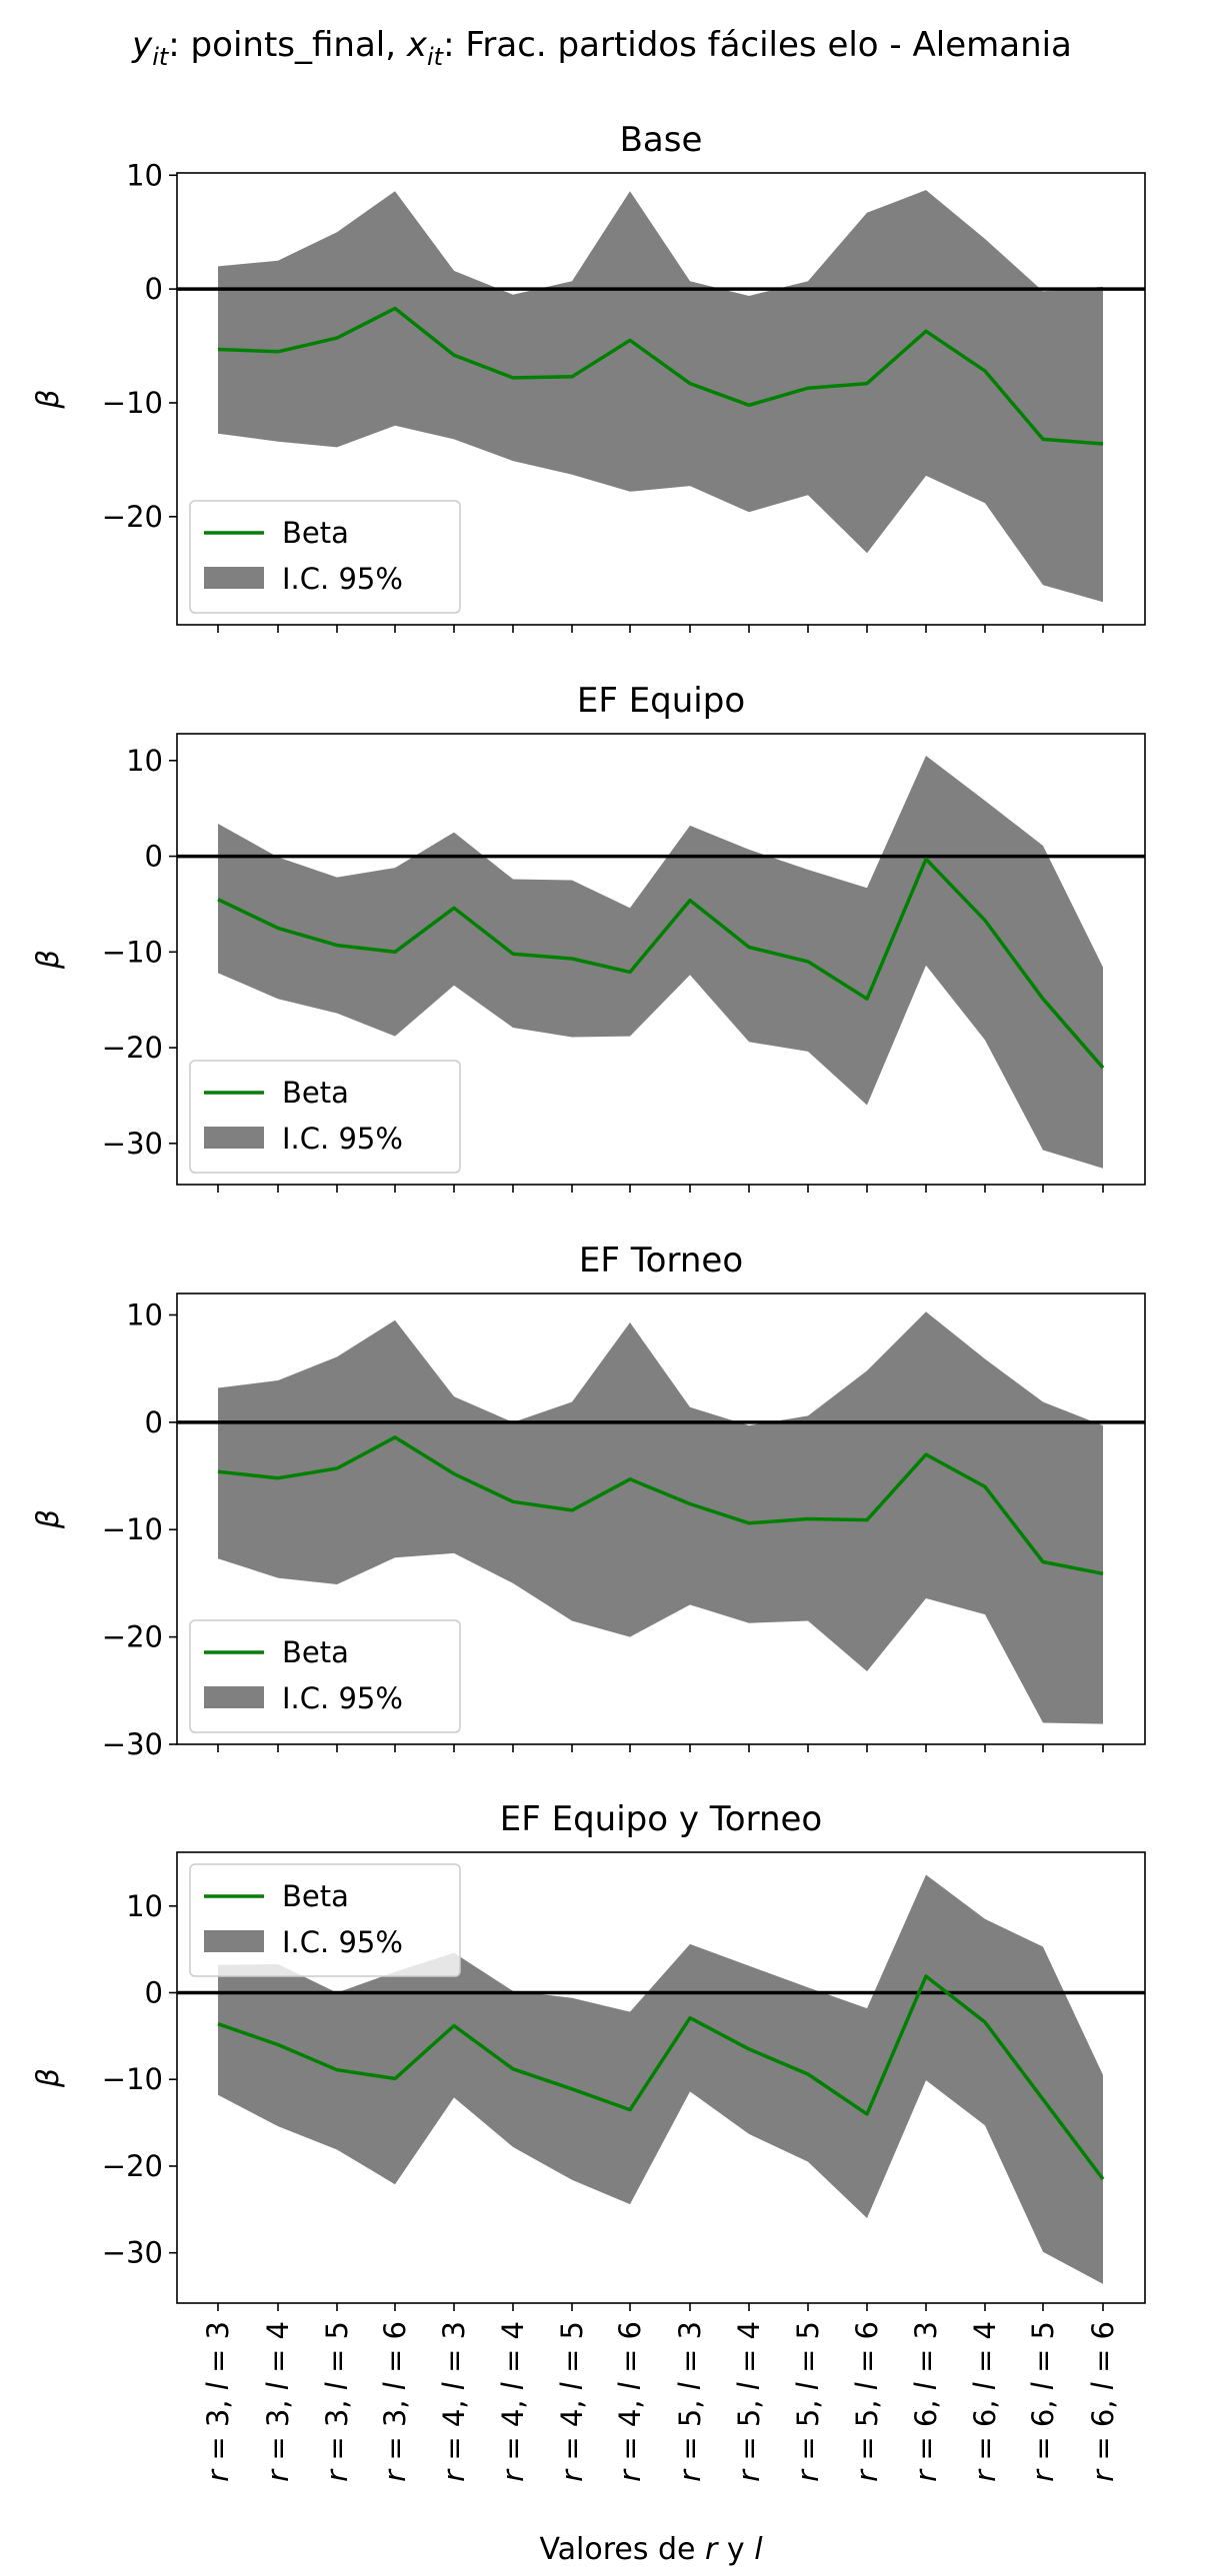 The width and height of the screenshot is (1205, 2576). Describe the element at coordinates (985, 2401) in the screenshot. I see `x-tick-label: r = 6, l = 4` at that location.